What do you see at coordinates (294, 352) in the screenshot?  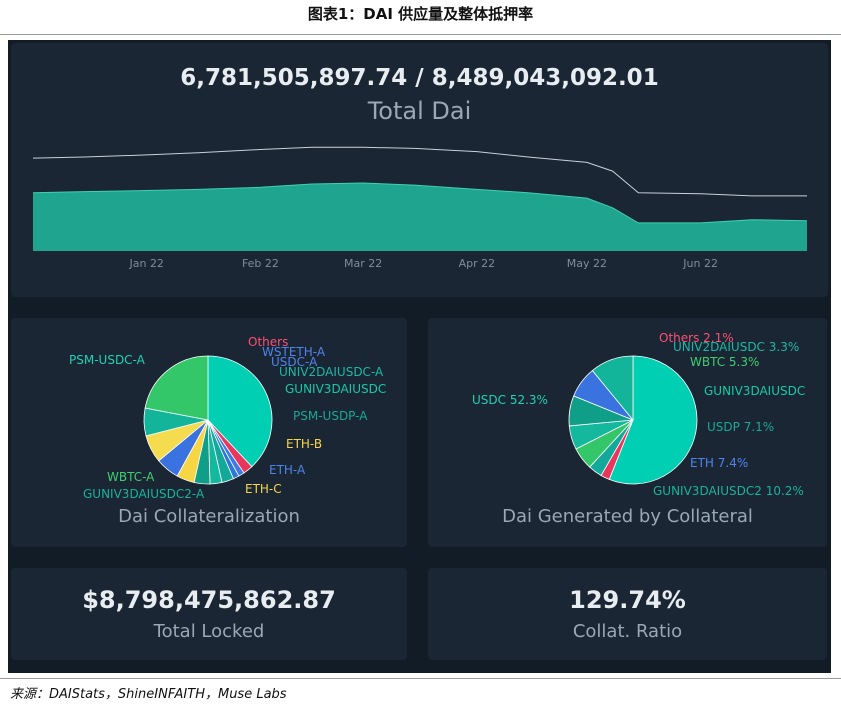 I see `pie-label: WSTETH-A` at bounding box center [294, 352].